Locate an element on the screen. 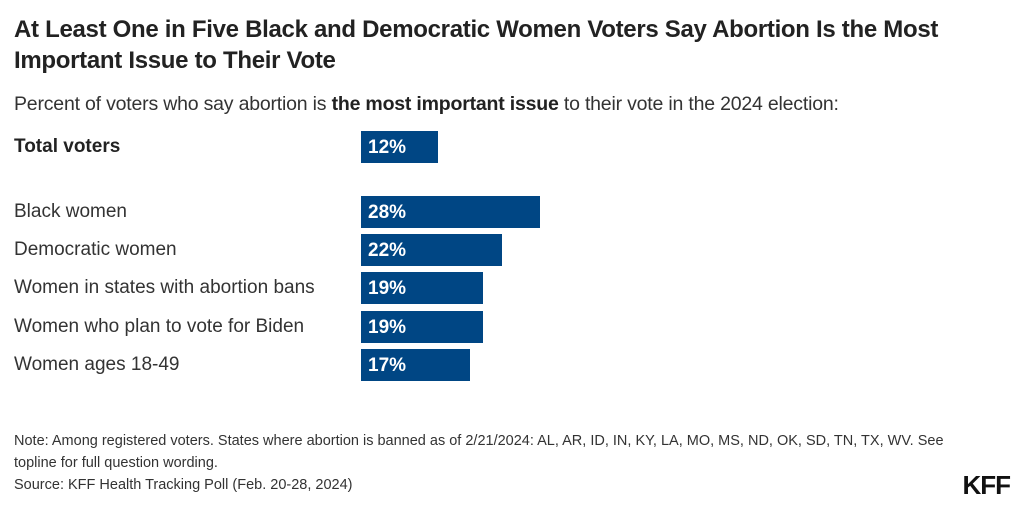 The height and width of the screenshot is (510, 1022). category-label: Democratic women is located at coordinates (95, 249).